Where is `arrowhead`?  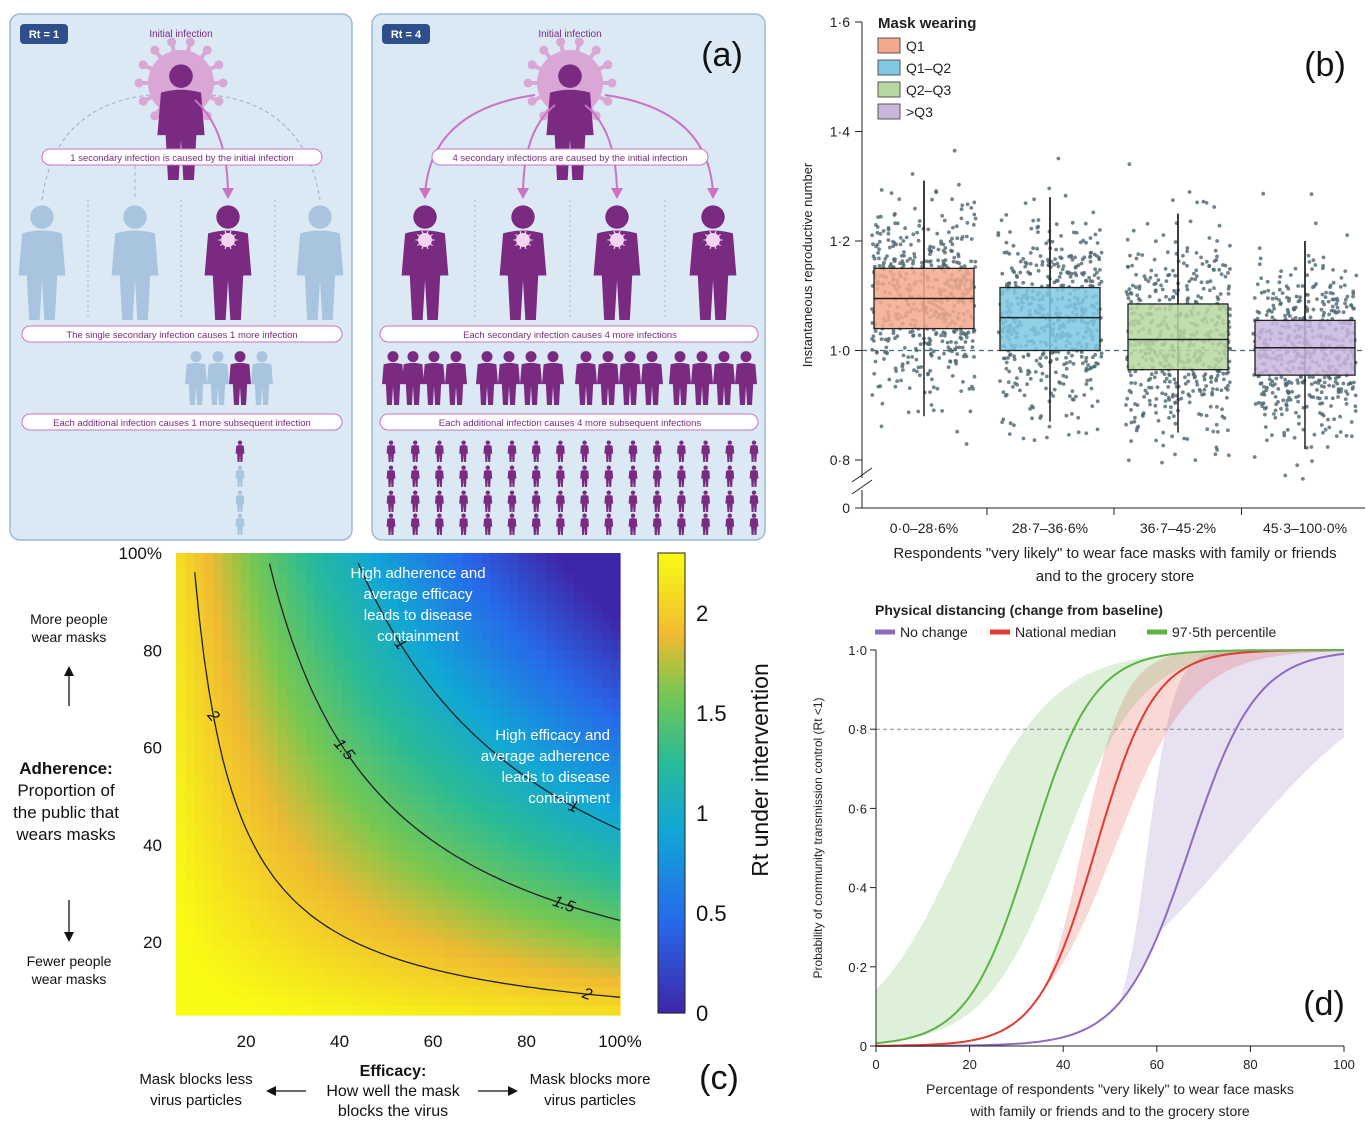 arrowhead is located at coordinates (425, 193).